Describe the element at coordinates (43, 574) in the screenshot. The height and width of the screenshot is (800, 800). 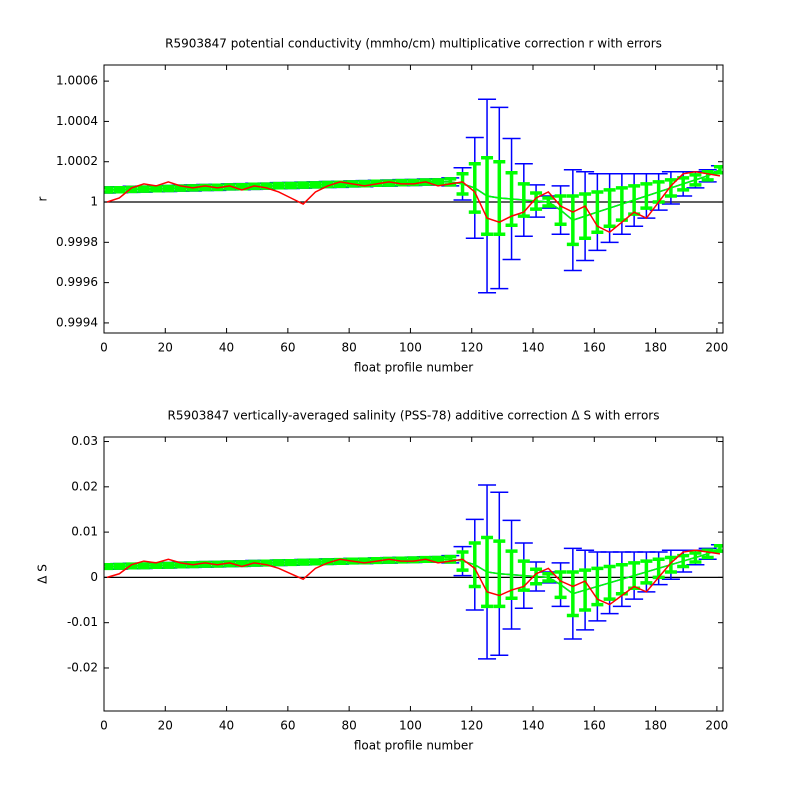
I see `y-axis-label: Δ S` at that location.